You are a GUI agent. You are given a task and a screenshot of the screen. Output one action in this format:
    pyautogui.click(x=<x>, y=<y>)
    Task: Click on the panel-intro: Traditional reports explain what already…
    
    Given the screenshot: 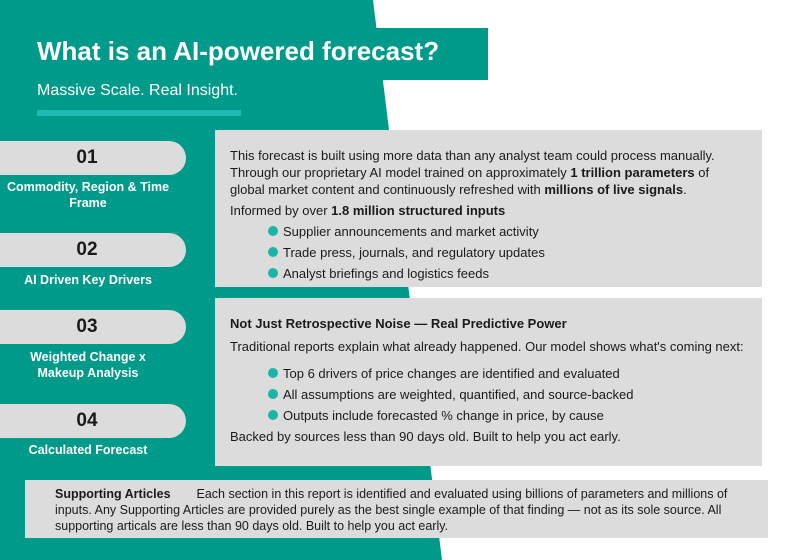 What is the action you would take?
    pyautogui.click(x=487, y=346)
    